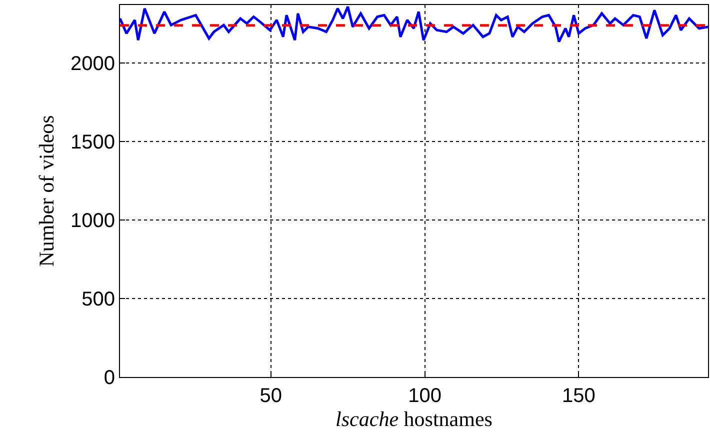 The height and width of the screenshot is (441, 710). What do you see at coordinates (425, 396) in the screenshot?
I see `x-tick-label: 100` at bounding box center [425, 396].